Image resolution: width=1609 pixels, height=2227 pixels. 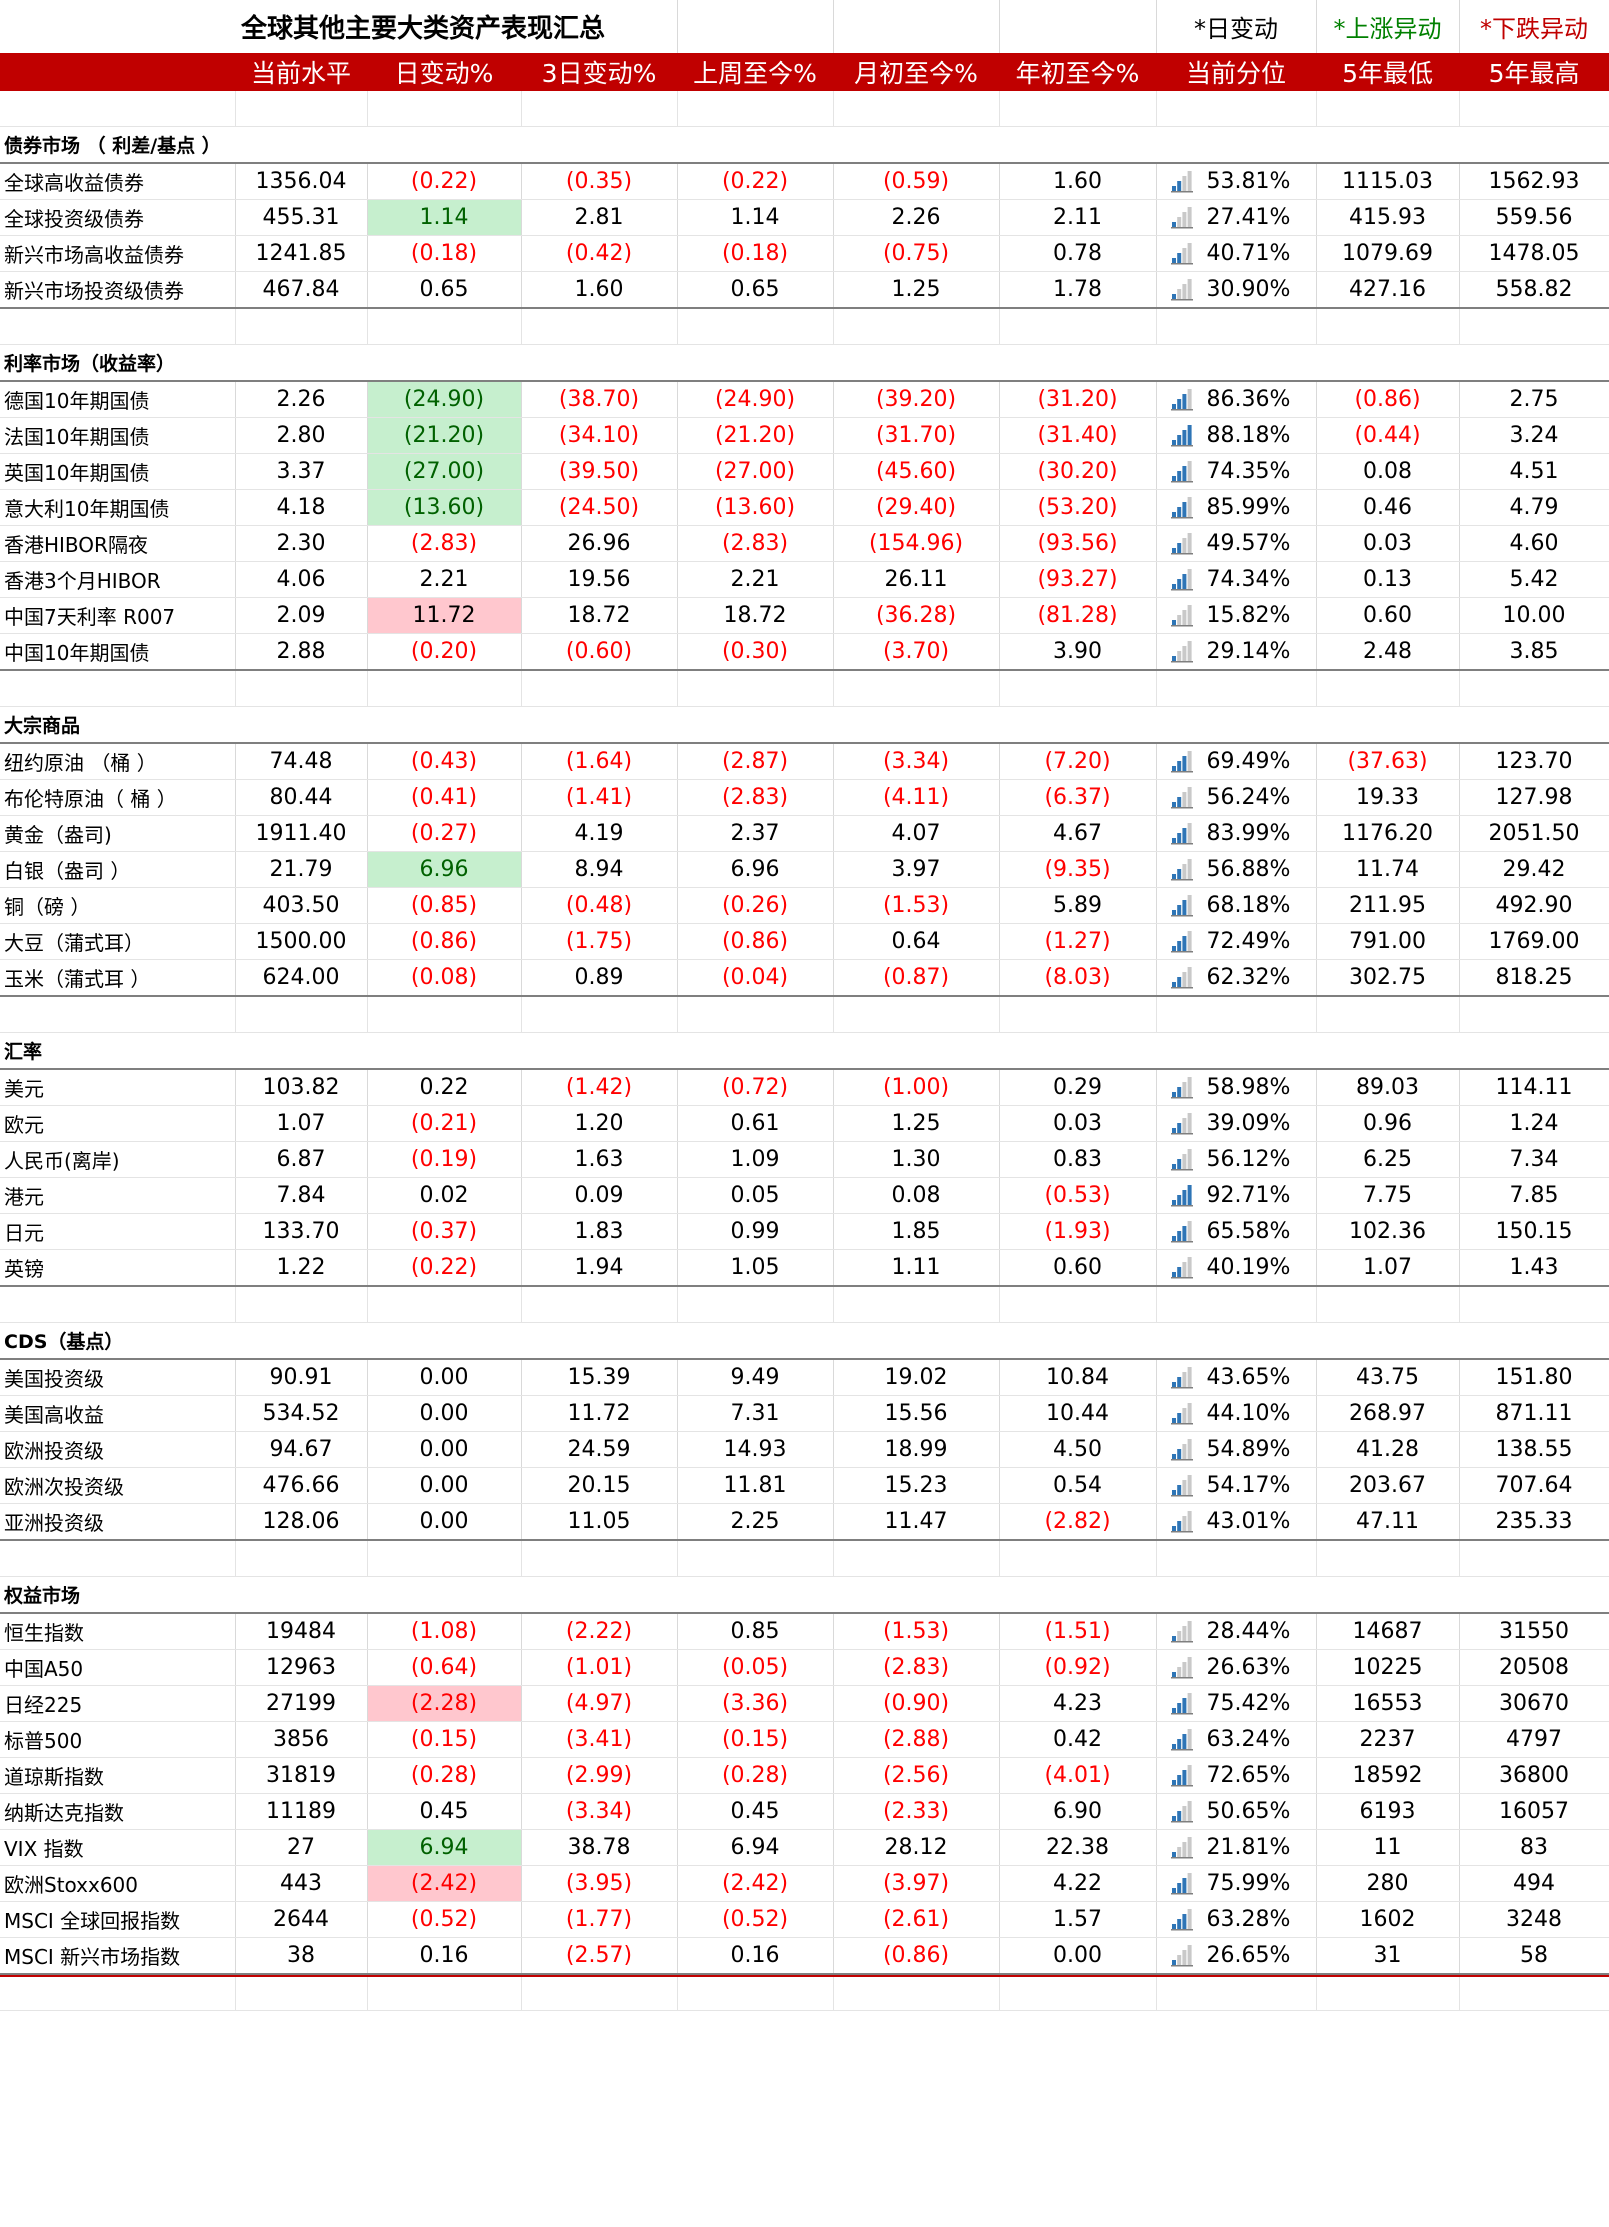 What do you see at coordinates (916, 1268) in the screenshot?
I see `value-cell: 1.11` at bounding box center [916, 1268].